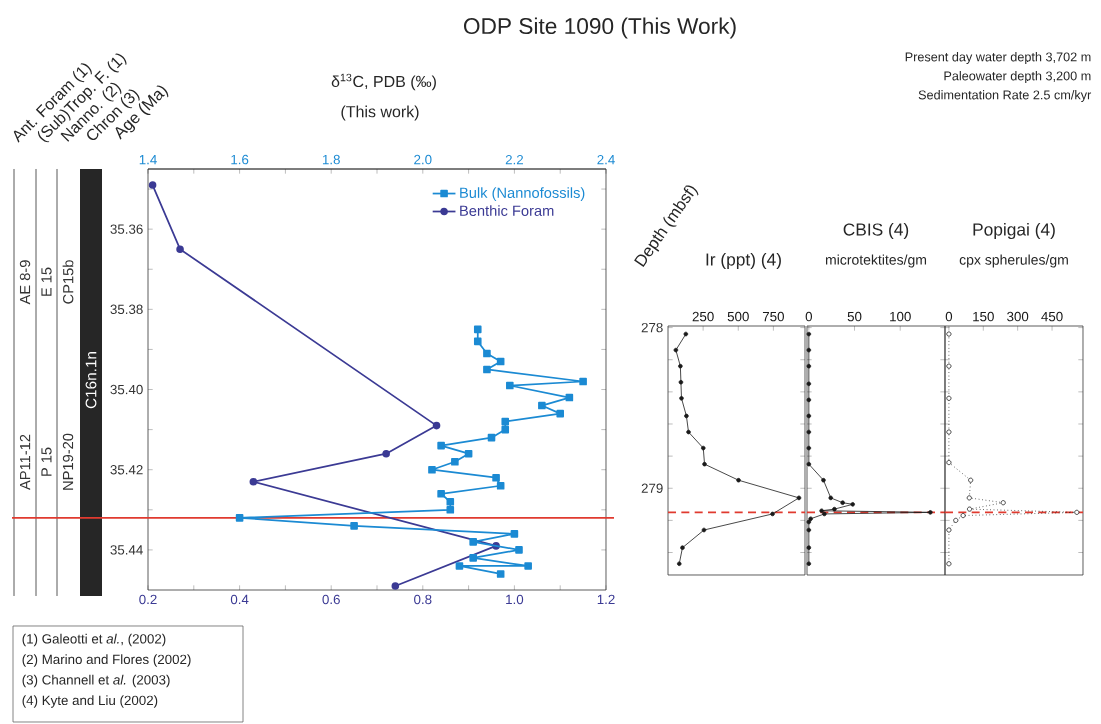 The height and width of the screenshot is (724, 1101). Describe the element at coordinates (126, 470) in the screenshot. I see `y-tick-label: 35.42` at that location.